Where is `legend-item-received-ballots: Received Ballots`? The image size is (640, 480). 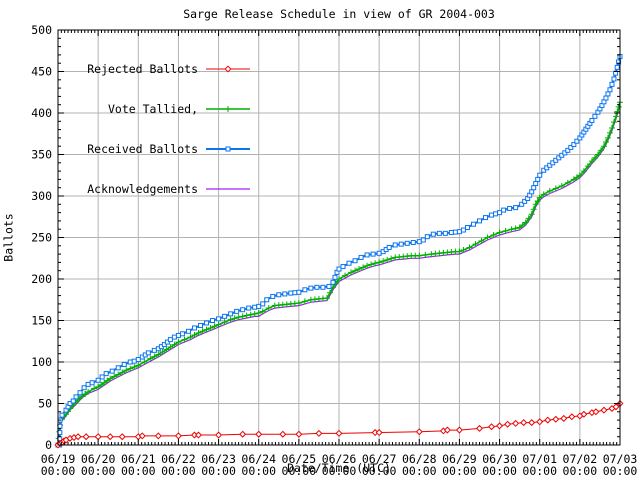
legend-item-received-ballots: Received Ballots is located at coordinates (156, 149).